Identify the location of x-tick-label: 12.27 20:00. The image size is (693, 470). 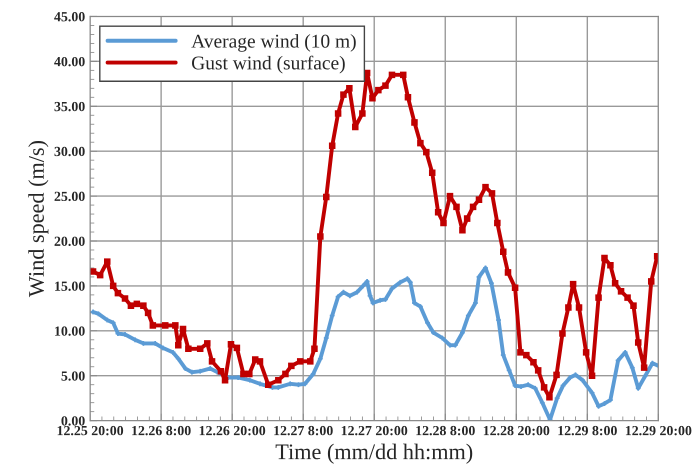
(375, 431).